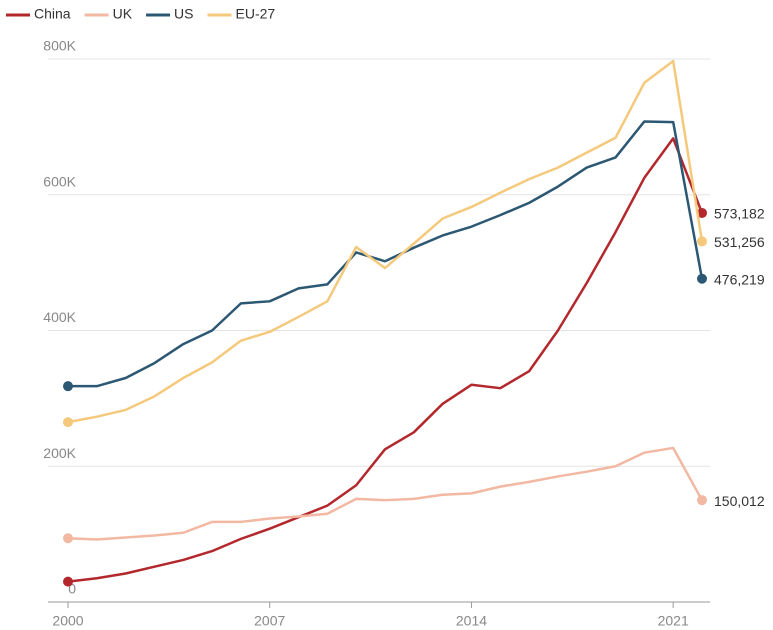 The height and width of the screenshot is (630, 773). I want to click on legend-label: EU-27, so click(256, 14).